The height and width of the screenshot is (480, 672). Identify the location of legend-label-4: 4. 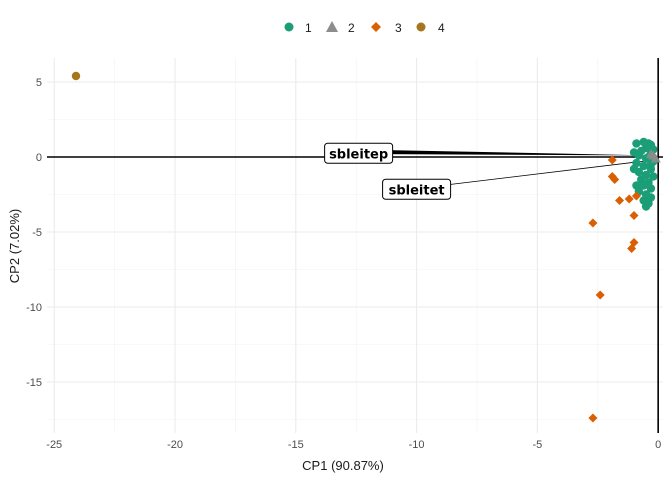
(441, 28).